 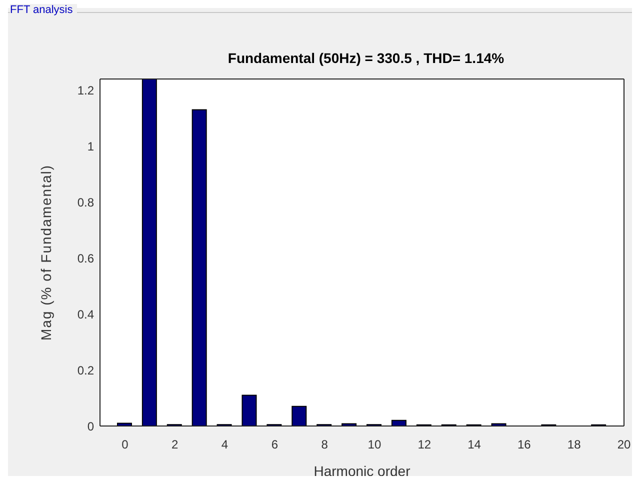 What do you see at coordinates (85, 314) in the screenshot?
I see `y-tick-label: 0.4` at bounding box center [85, 314].